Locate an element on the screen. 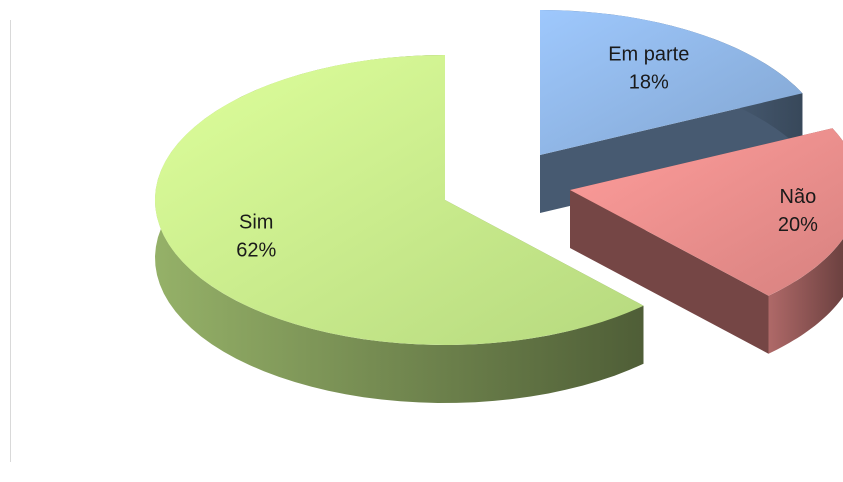 This screenshot has height=482, width=843. slice-value-label: 18% is located at coordinates (649, 83).